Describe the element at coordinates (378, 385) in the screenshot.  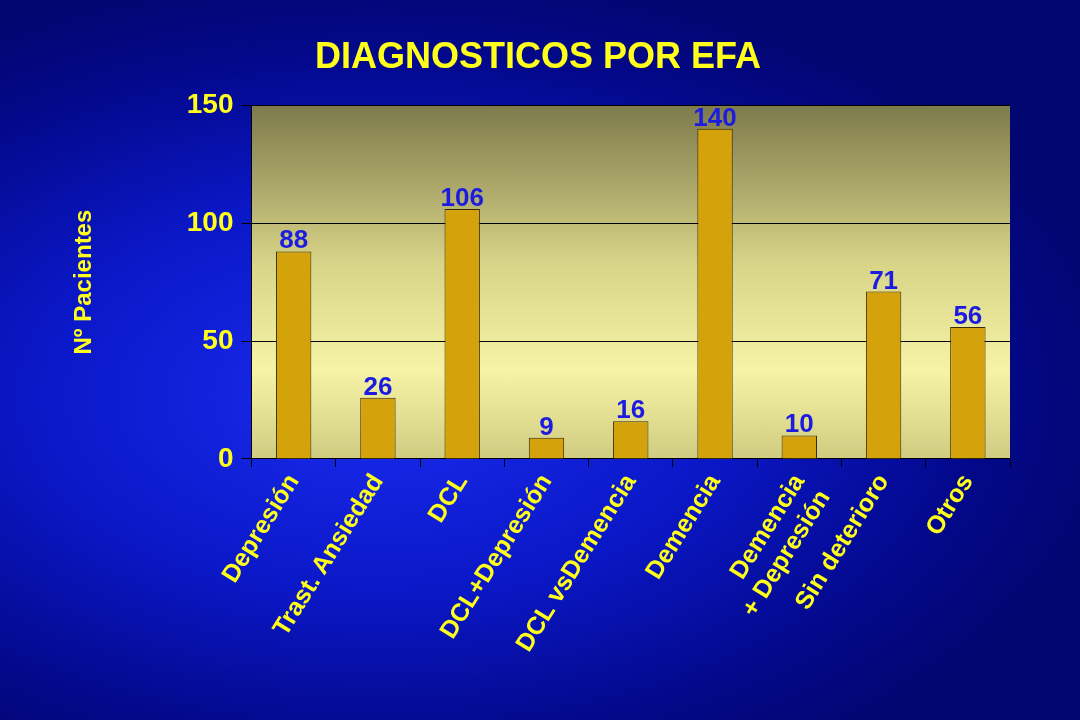
I see `data-label: 26` at that location.